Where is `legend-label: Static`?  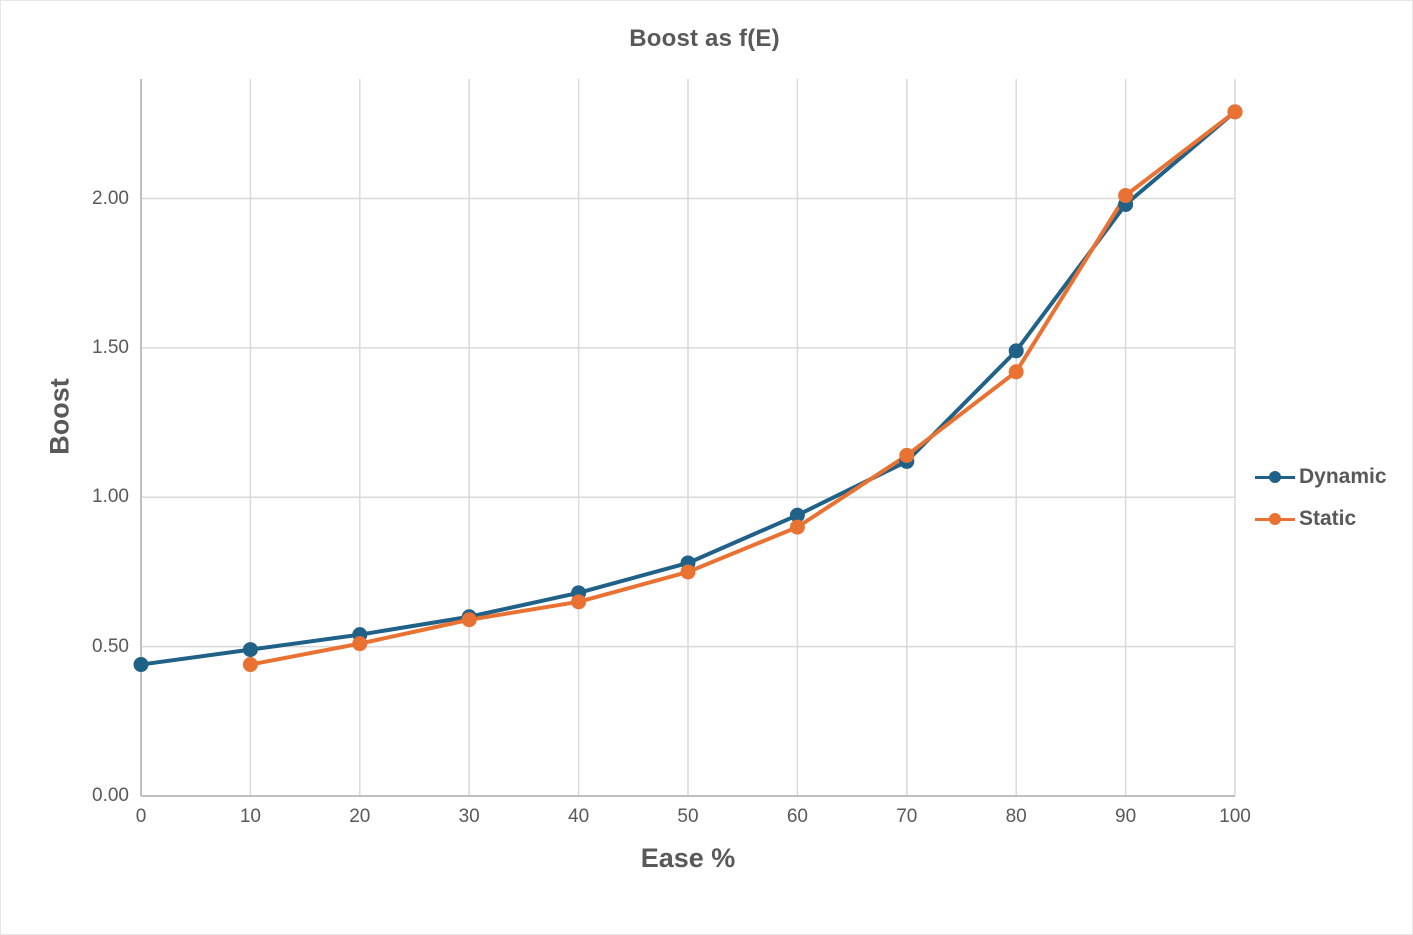 legend-label: Static is located at coordinates (1328, 518).